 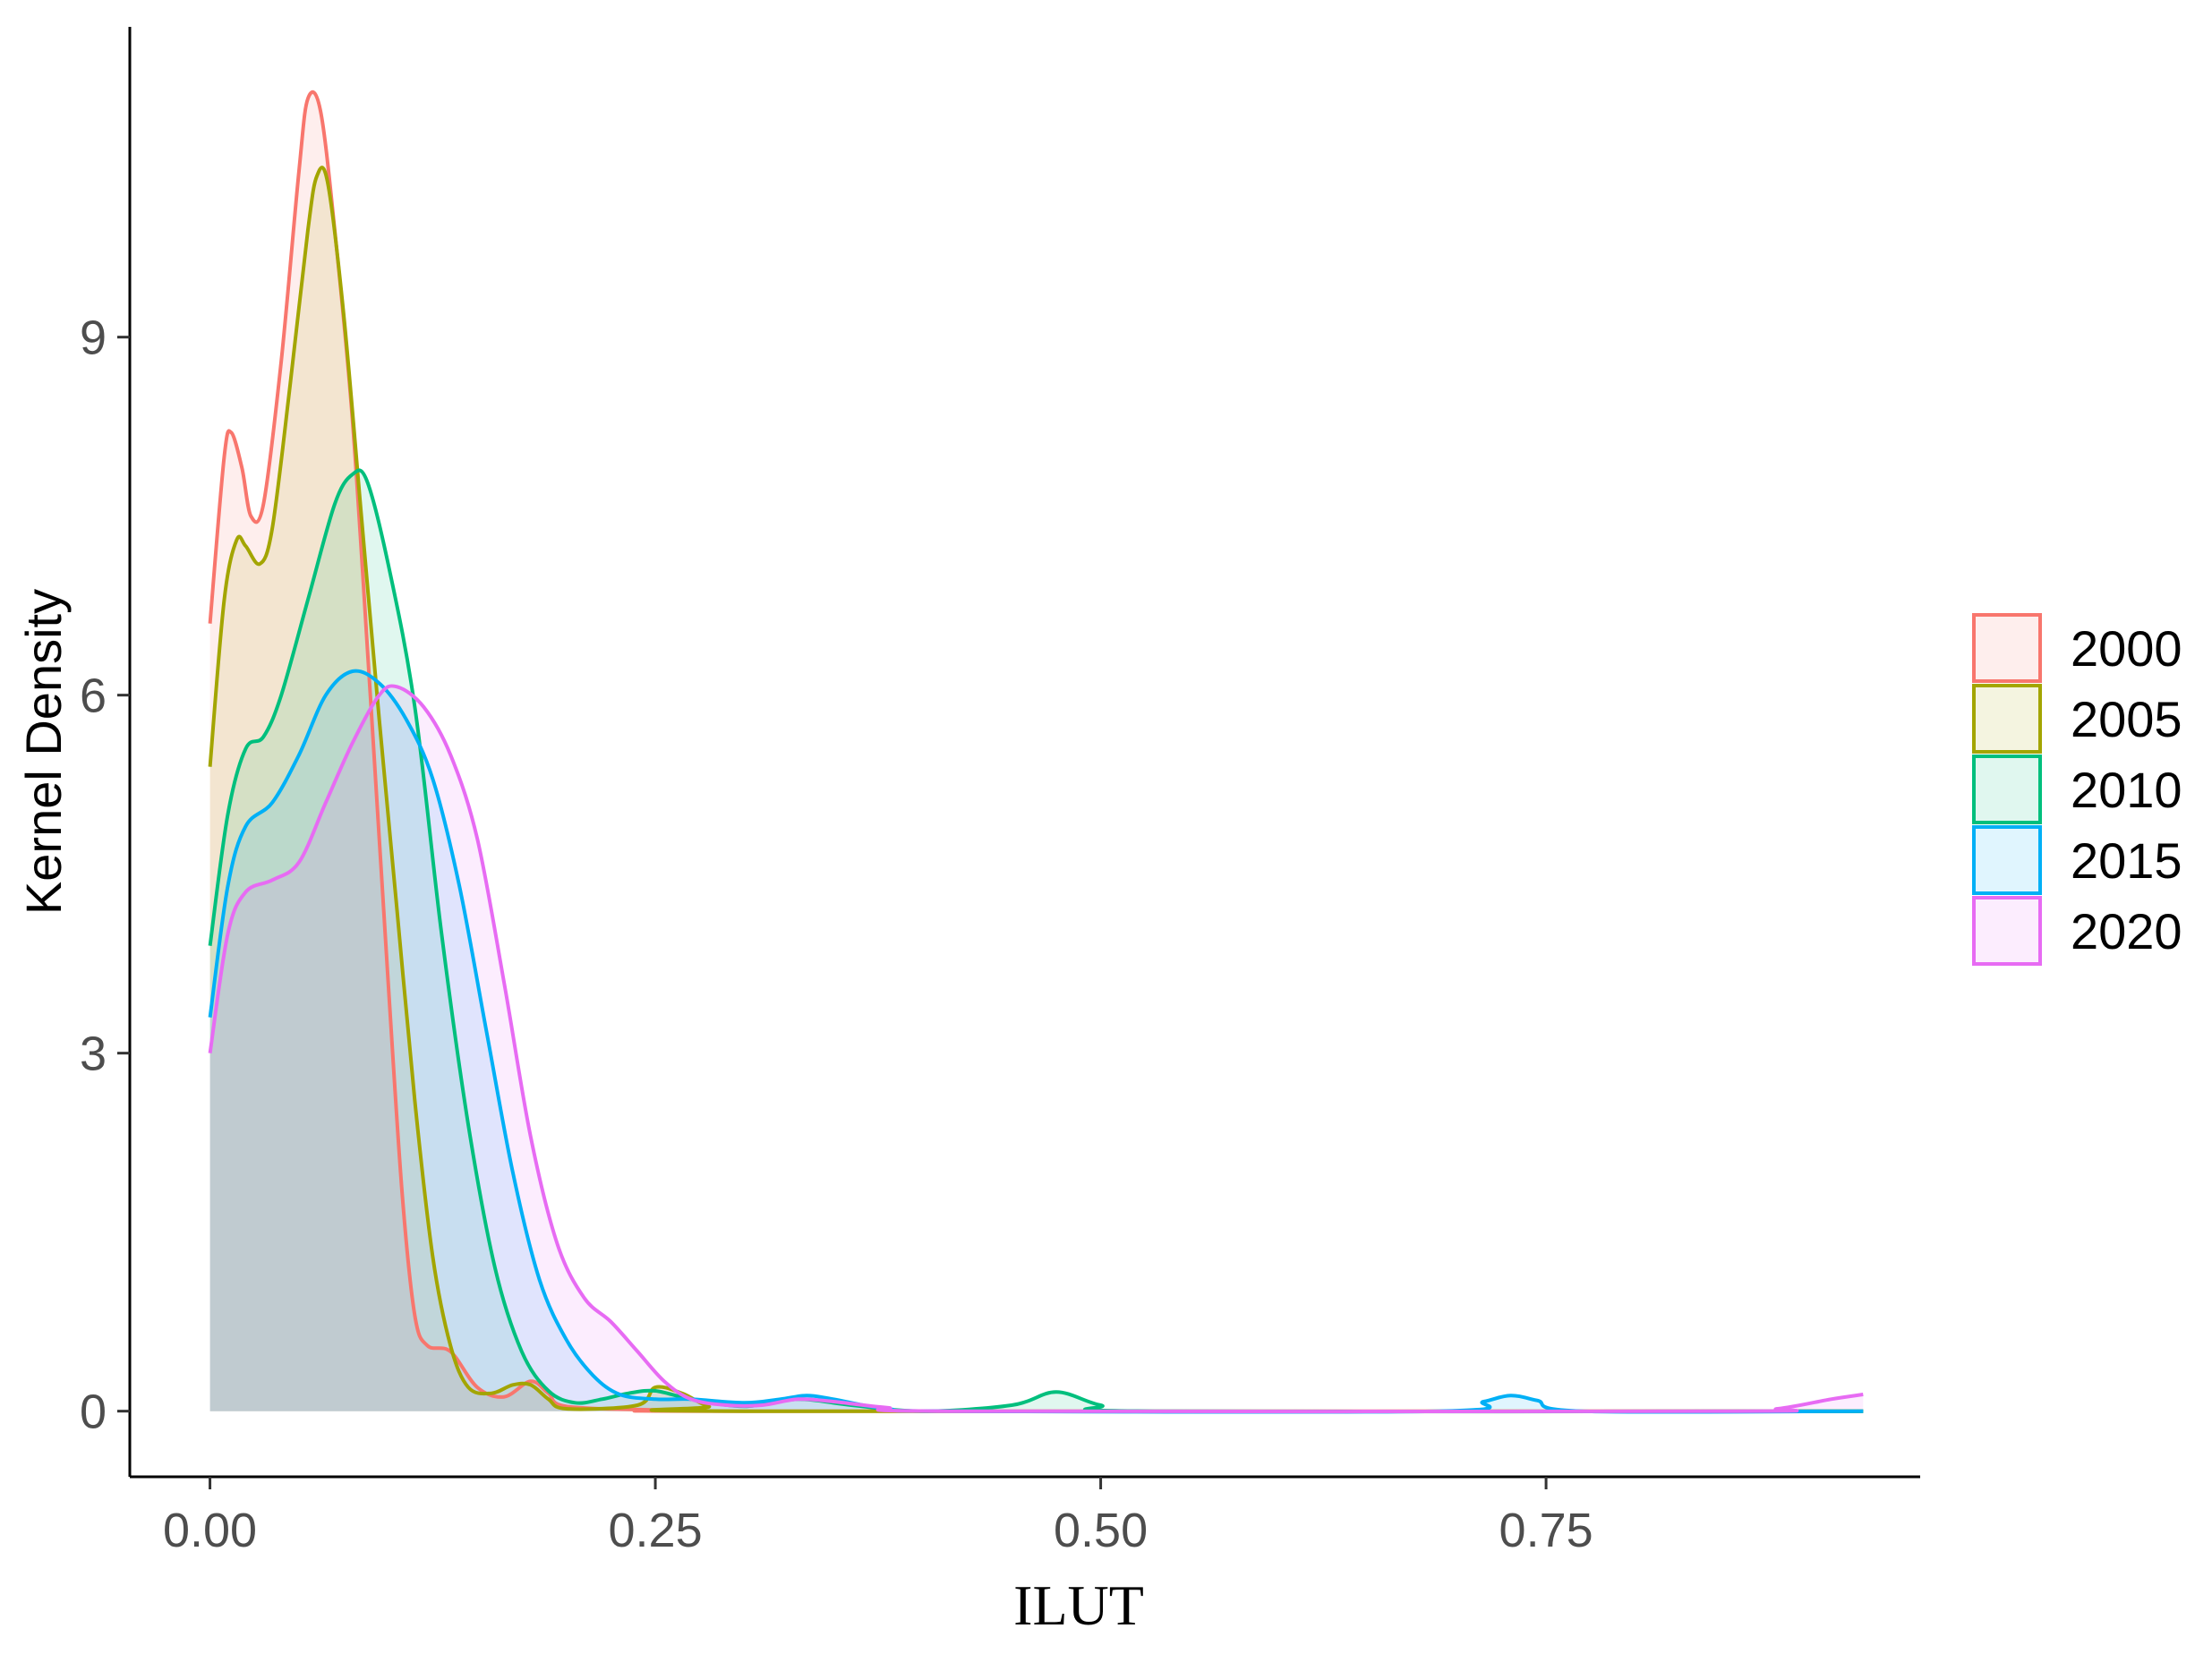 What do you see at coordinates (2126, 648) in the screenshot?
I see `legend-label-2000: 2000` at bounding box center [2126, 648].